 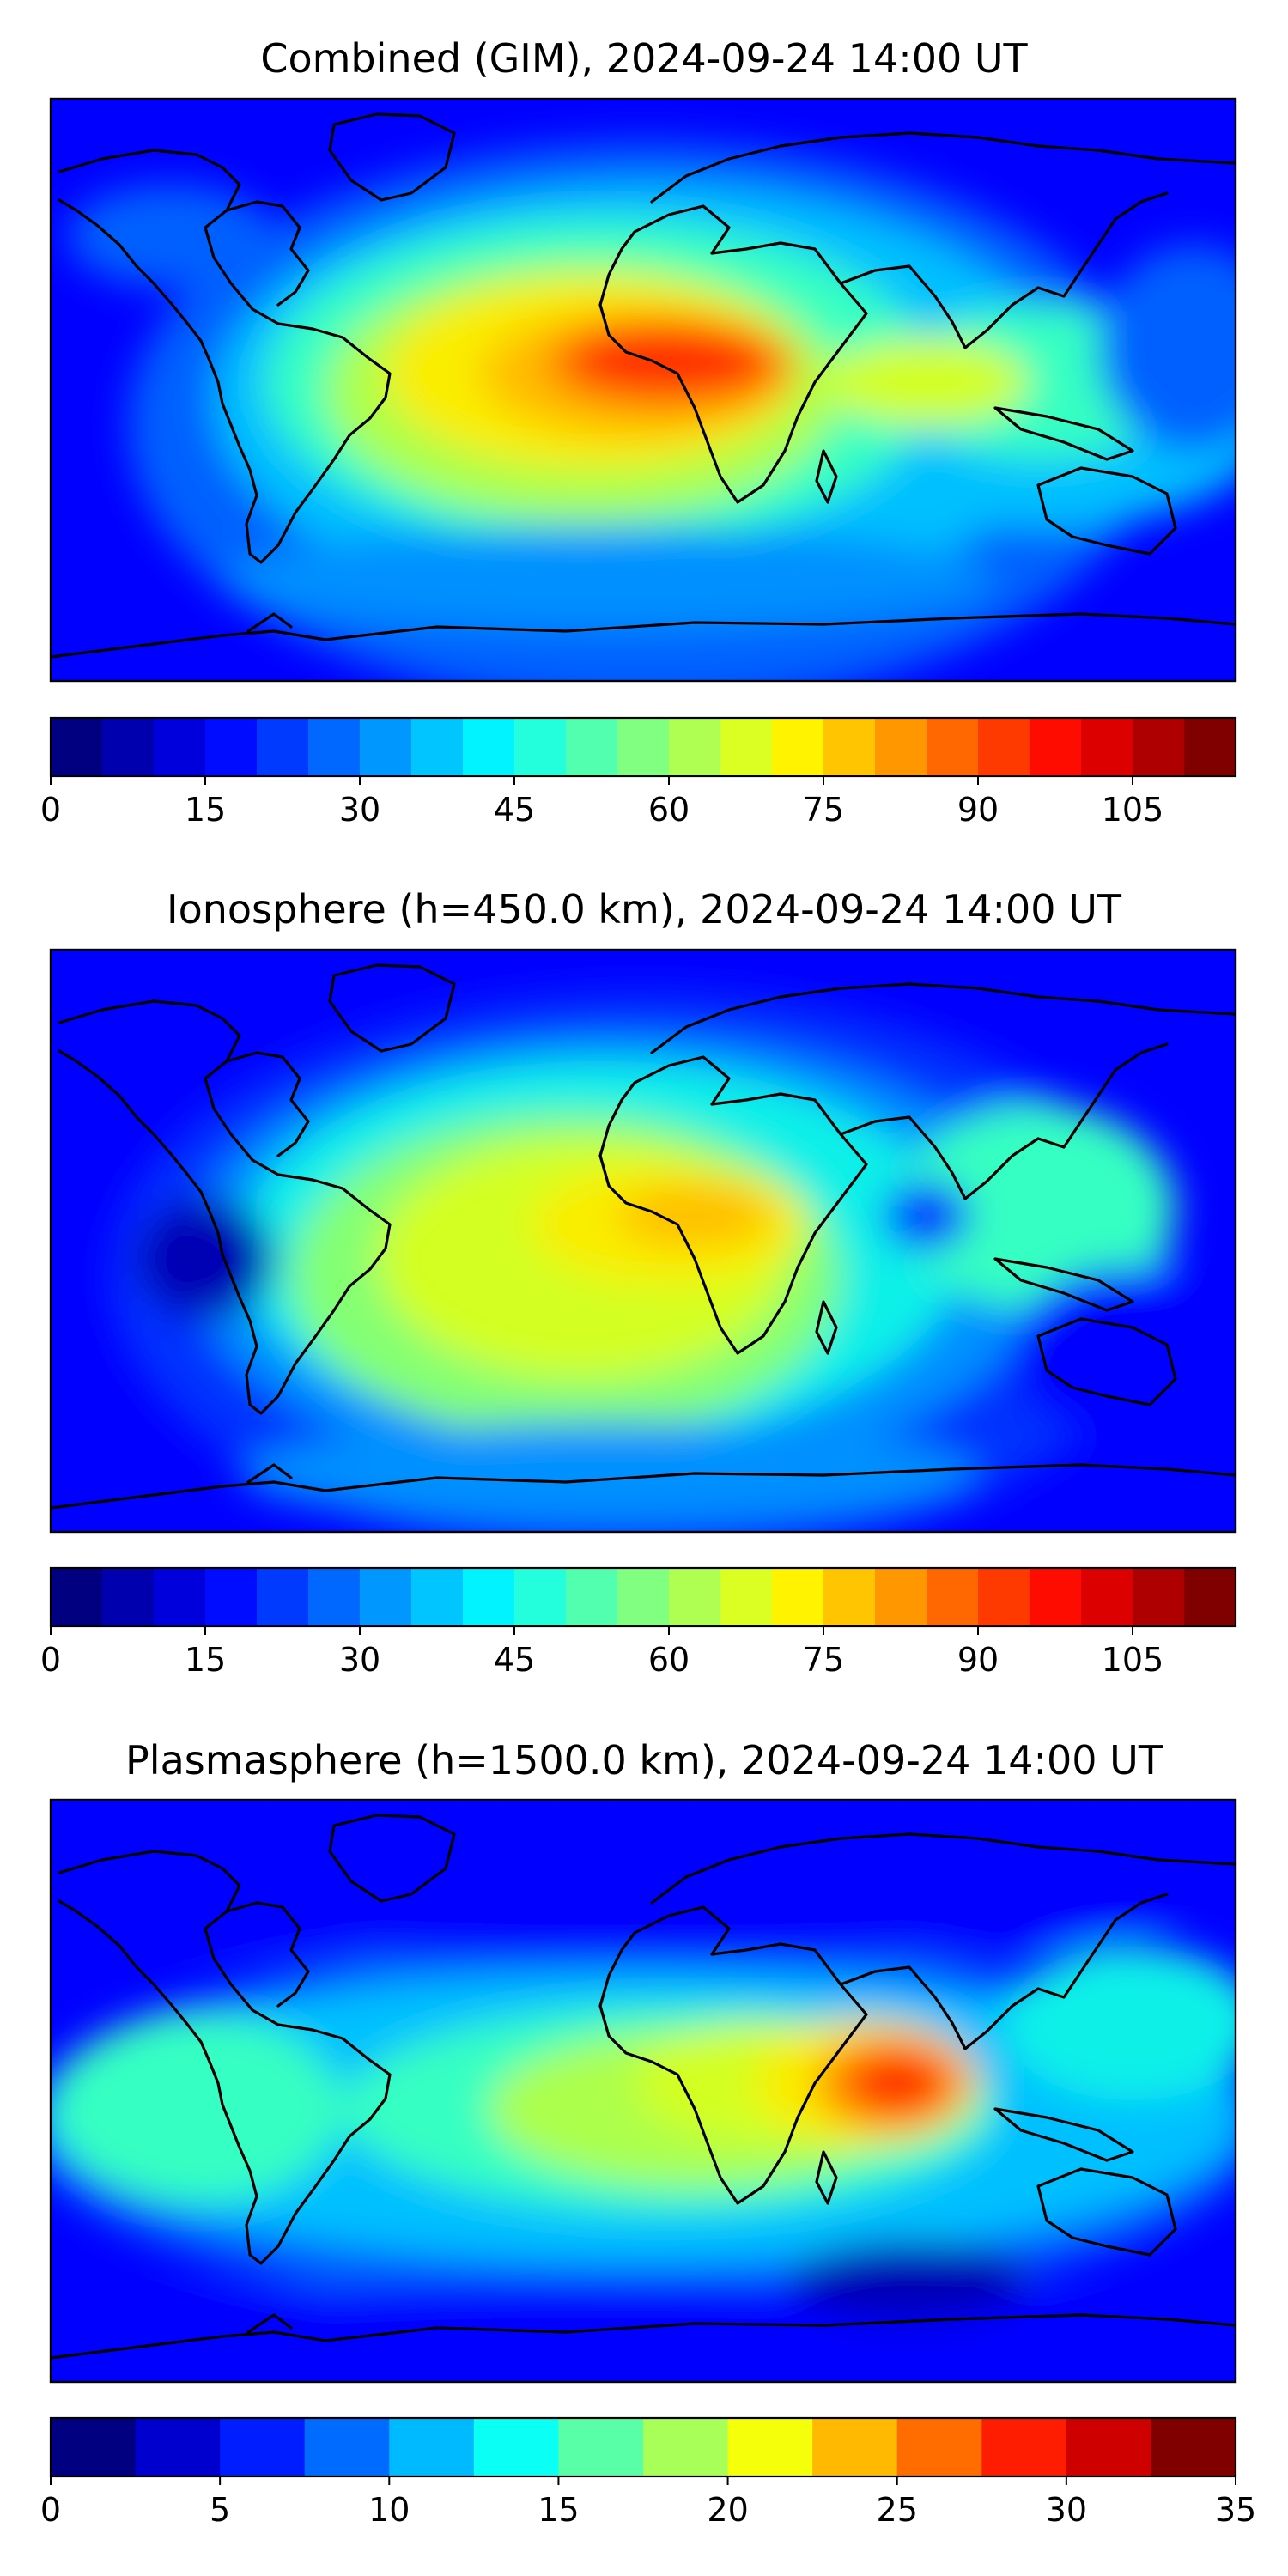 What do you see at coordinates (727, 2510) in the screenshot?
I see `colorbar-tick-label: 20` at bounding box center [727, 2510].